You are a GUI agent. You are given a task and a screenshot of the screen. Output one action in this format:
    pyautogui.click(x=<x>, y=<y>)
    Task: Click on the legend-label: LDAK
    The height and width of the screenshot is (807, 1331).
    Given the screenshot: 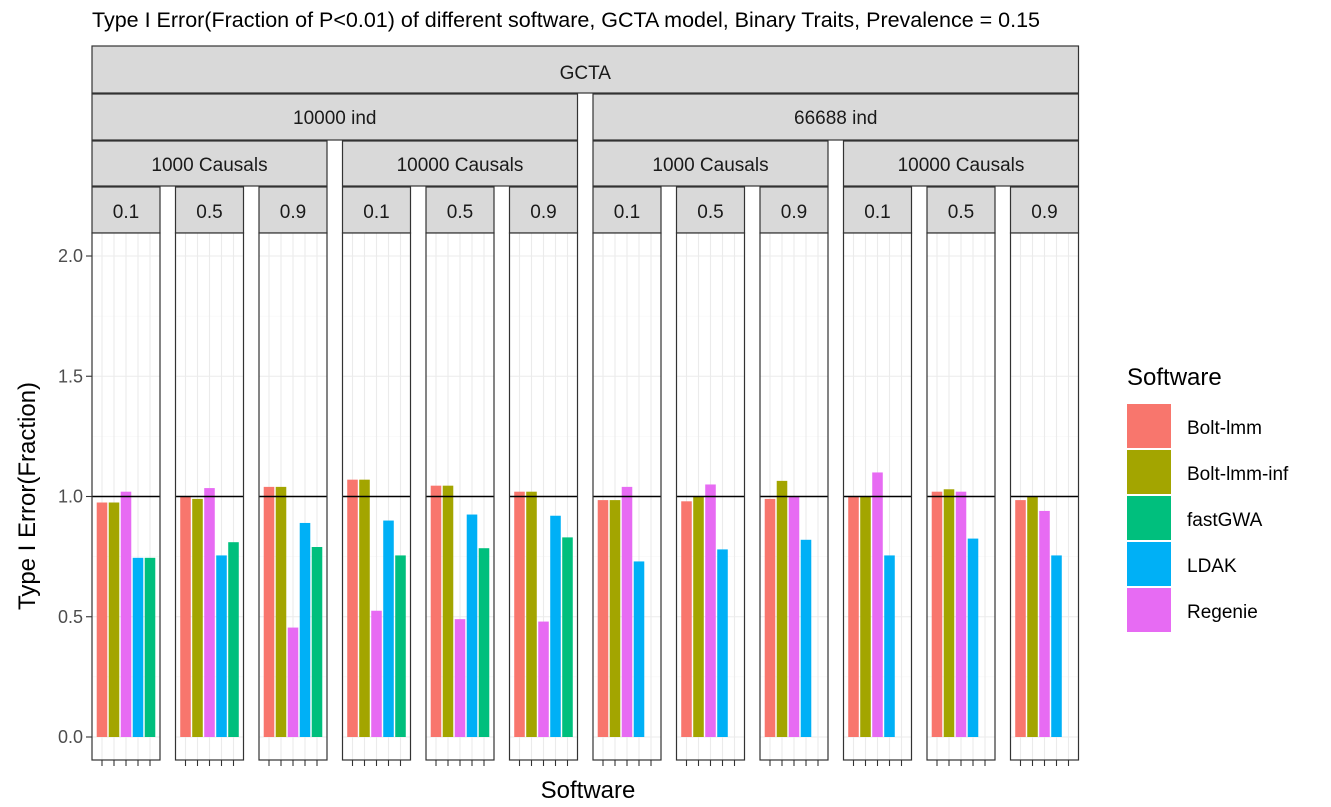 What is the action you would take?
    pyautogui.click(x=1212, y=566)
    